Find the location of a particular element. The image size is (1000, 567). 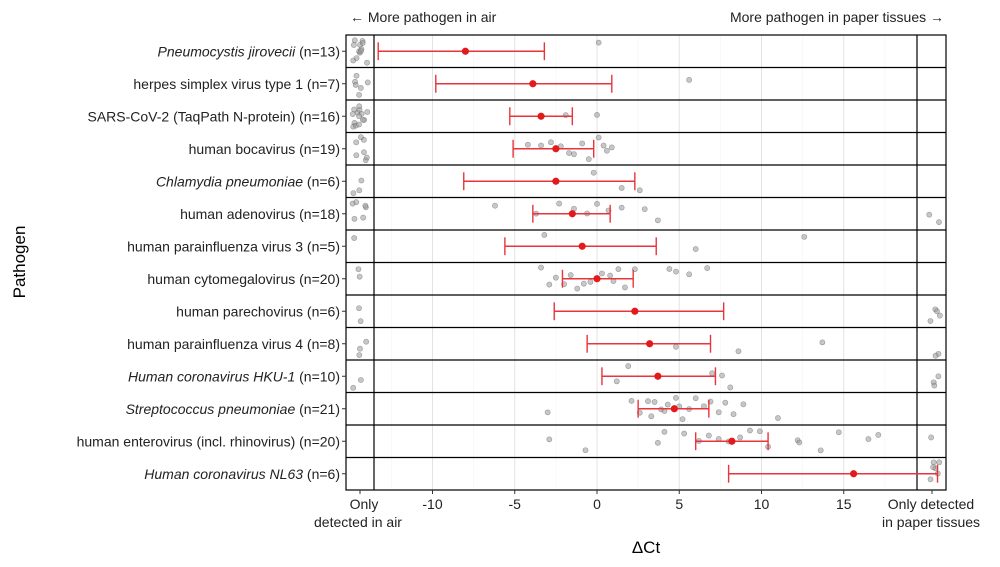

x-tick-label-air-only-2: detected in air is located at coordinates (358, 522).